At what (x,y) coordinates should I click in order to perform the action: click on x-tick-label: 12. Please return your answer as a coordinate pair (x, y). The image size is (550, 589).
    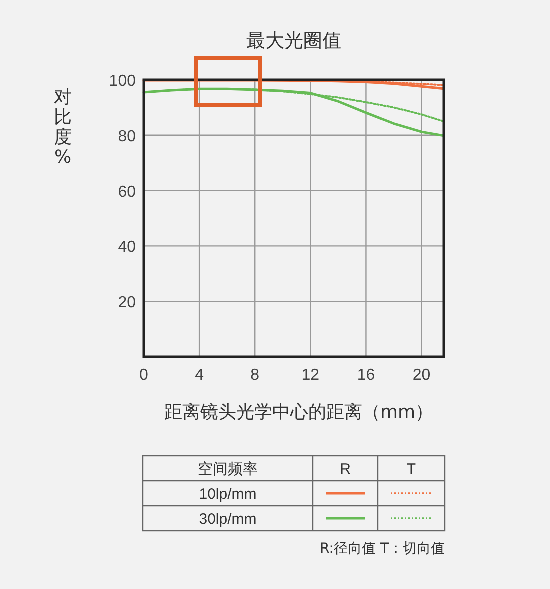
    Looking at the image, I should click on (311, 375).